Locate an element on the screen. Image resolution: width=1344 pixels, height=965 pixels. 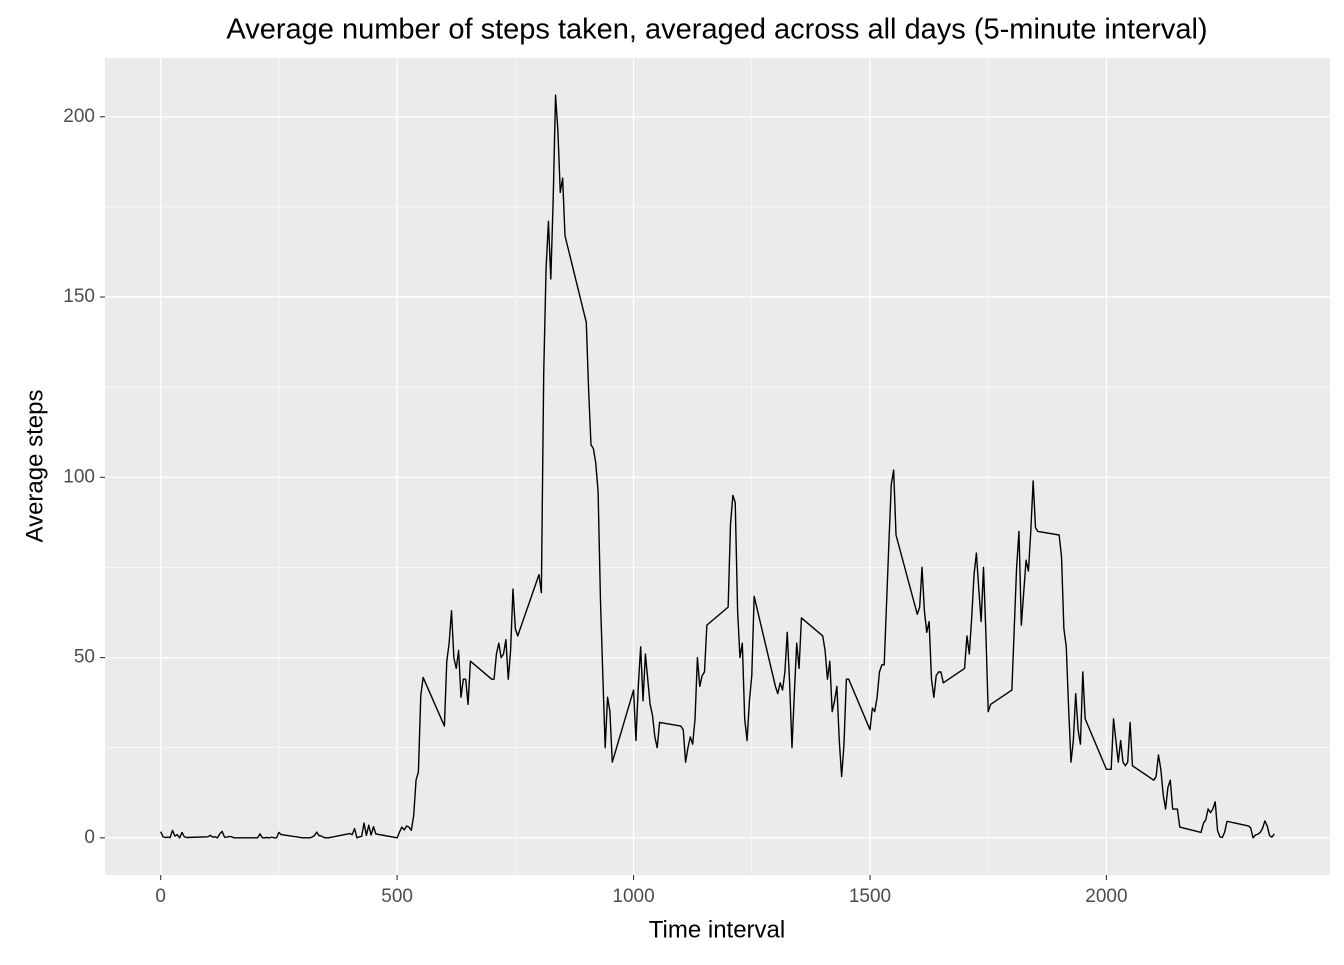
x-tick-label: 1000 is located at coordinates (633, 896).